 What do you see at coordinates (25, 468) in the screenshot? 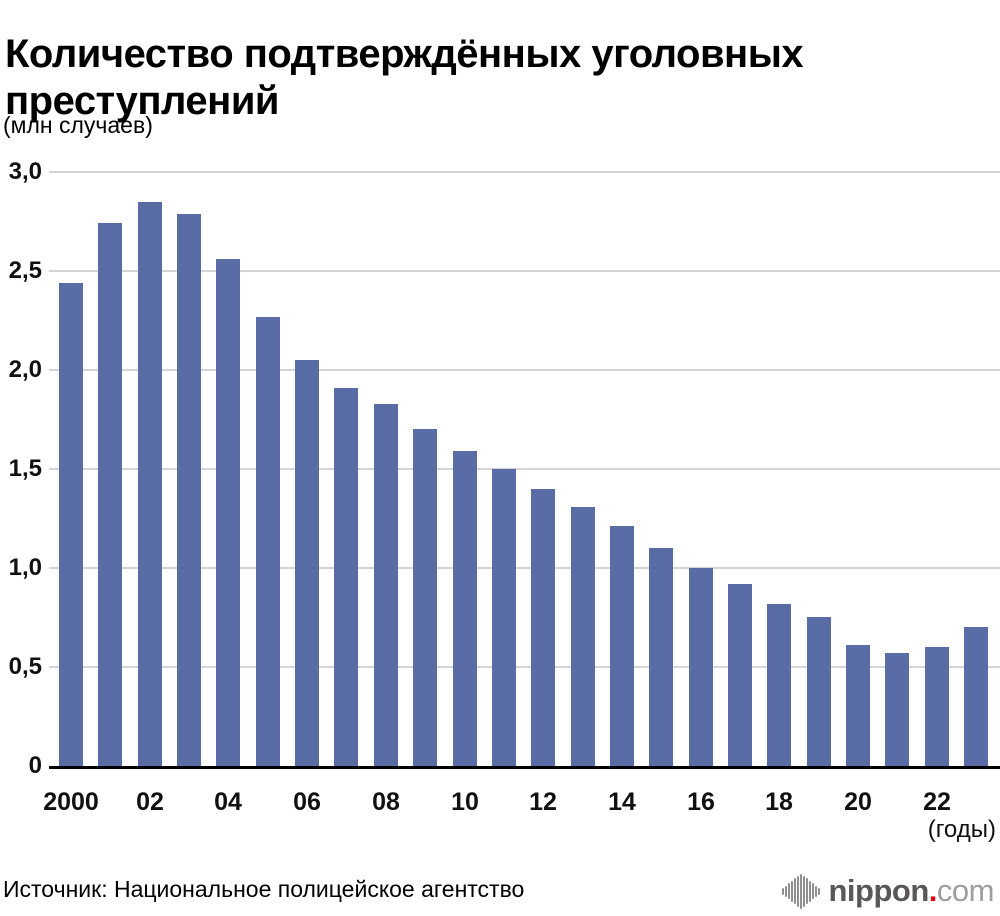
I see `y-tick-label: 1,5` at bounding box center [25, 468].